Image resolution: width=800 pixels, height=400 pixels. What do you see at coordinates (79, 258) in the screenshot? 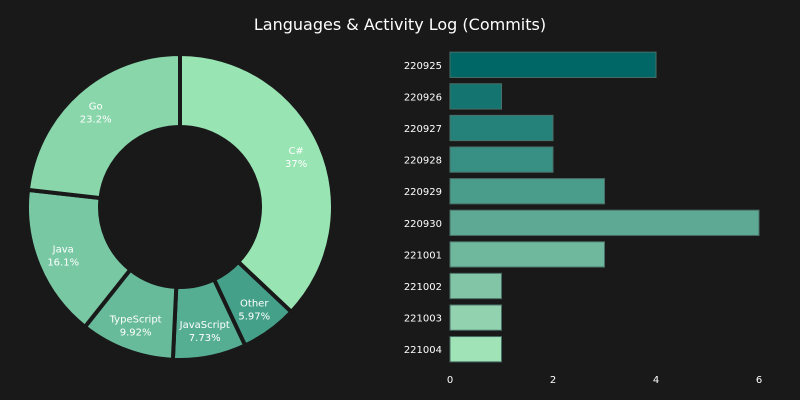
I see `pie-slice-java` at bounding box center [79, 258].